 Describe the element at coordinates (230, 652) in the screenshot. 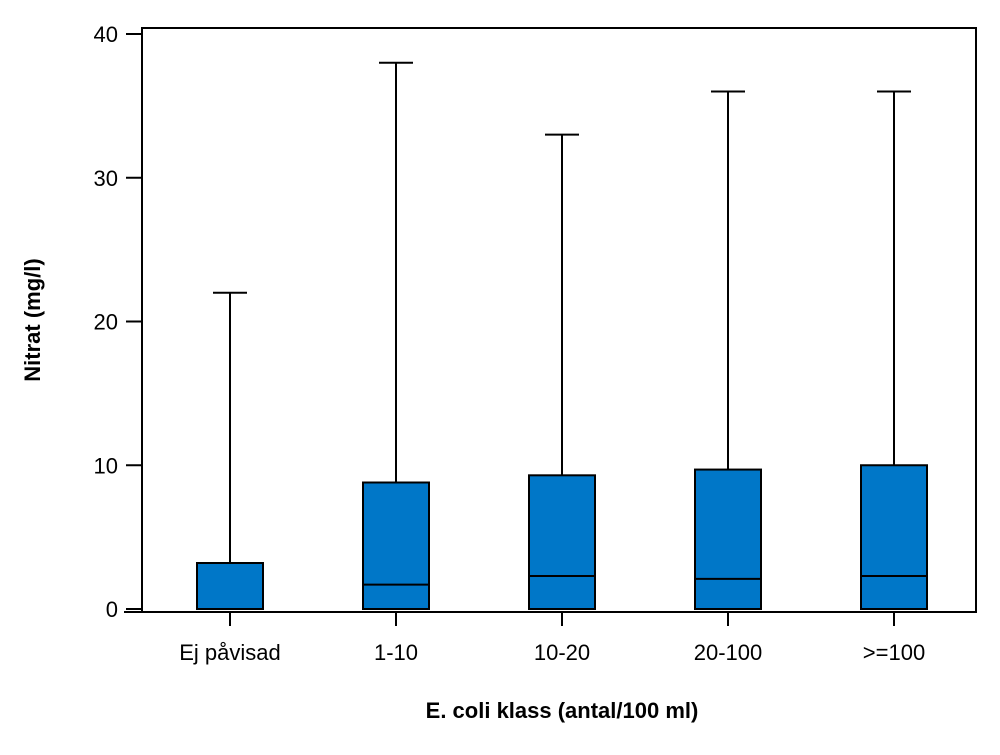

I see `x-tick-label: Ej påvisad` at that location.